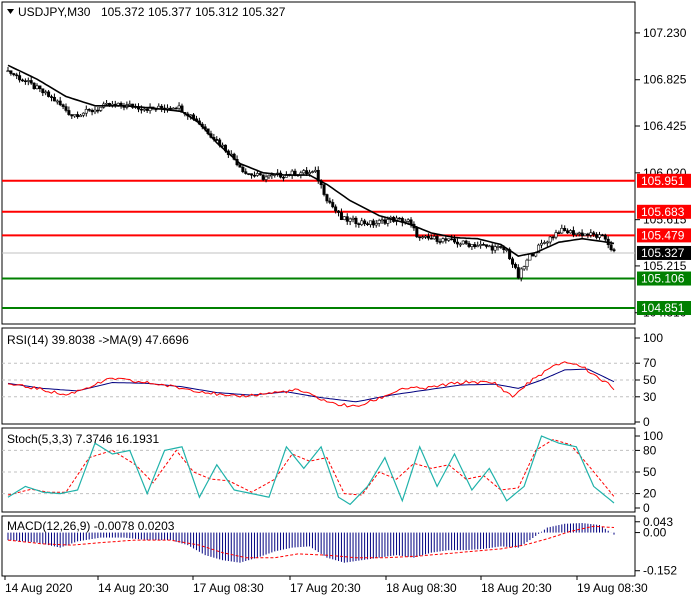  I want to click on resistance-level-badge, so click(664, 211).